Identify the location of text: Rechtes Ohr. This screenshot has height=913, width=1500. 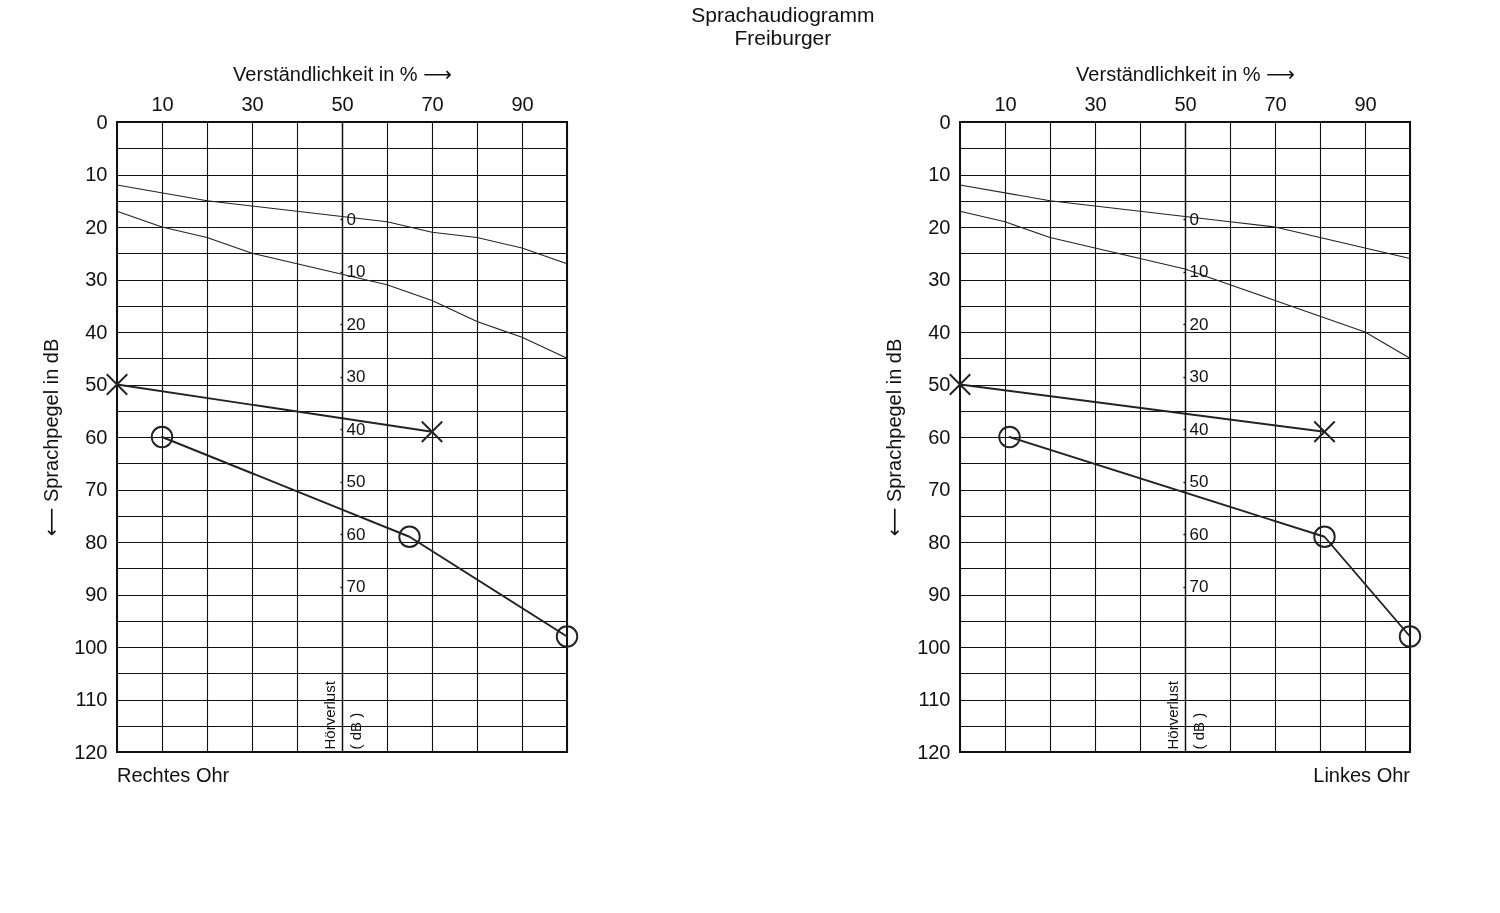
(173, 775).